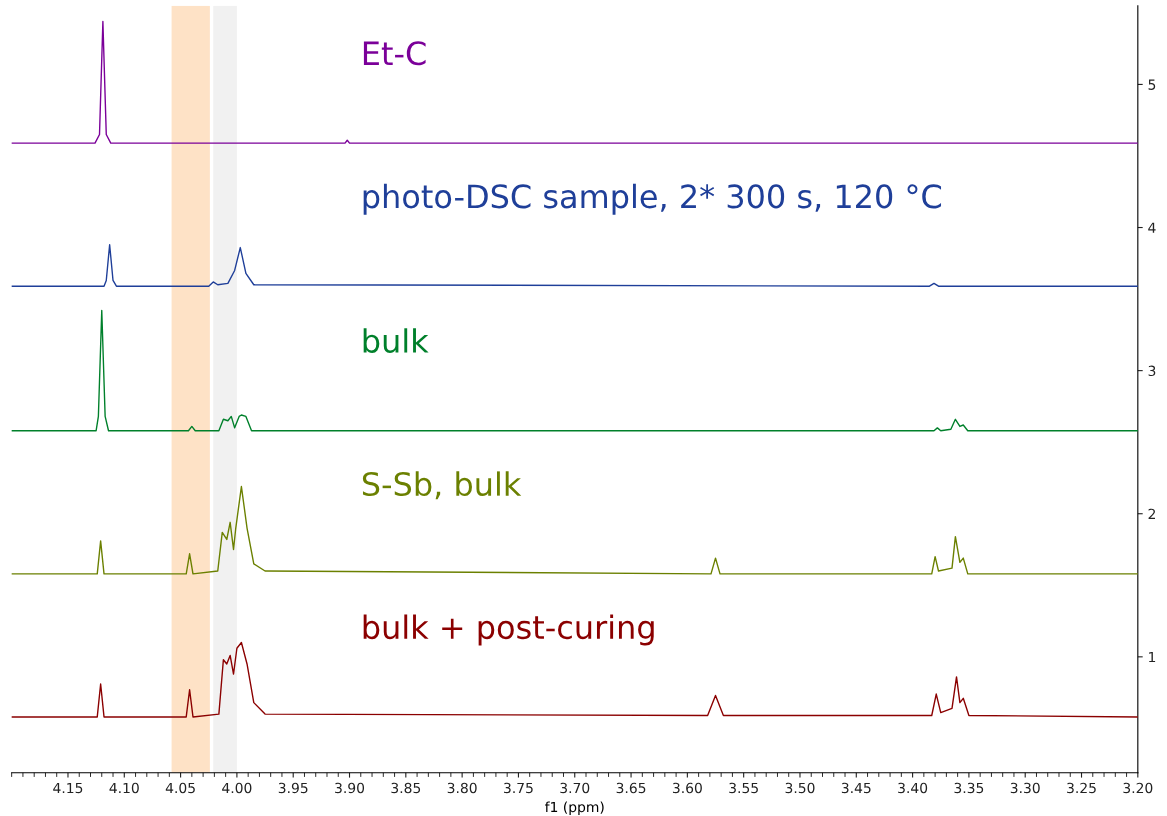  I want to click on x-tick-label: 3.40, so click(913, 788).